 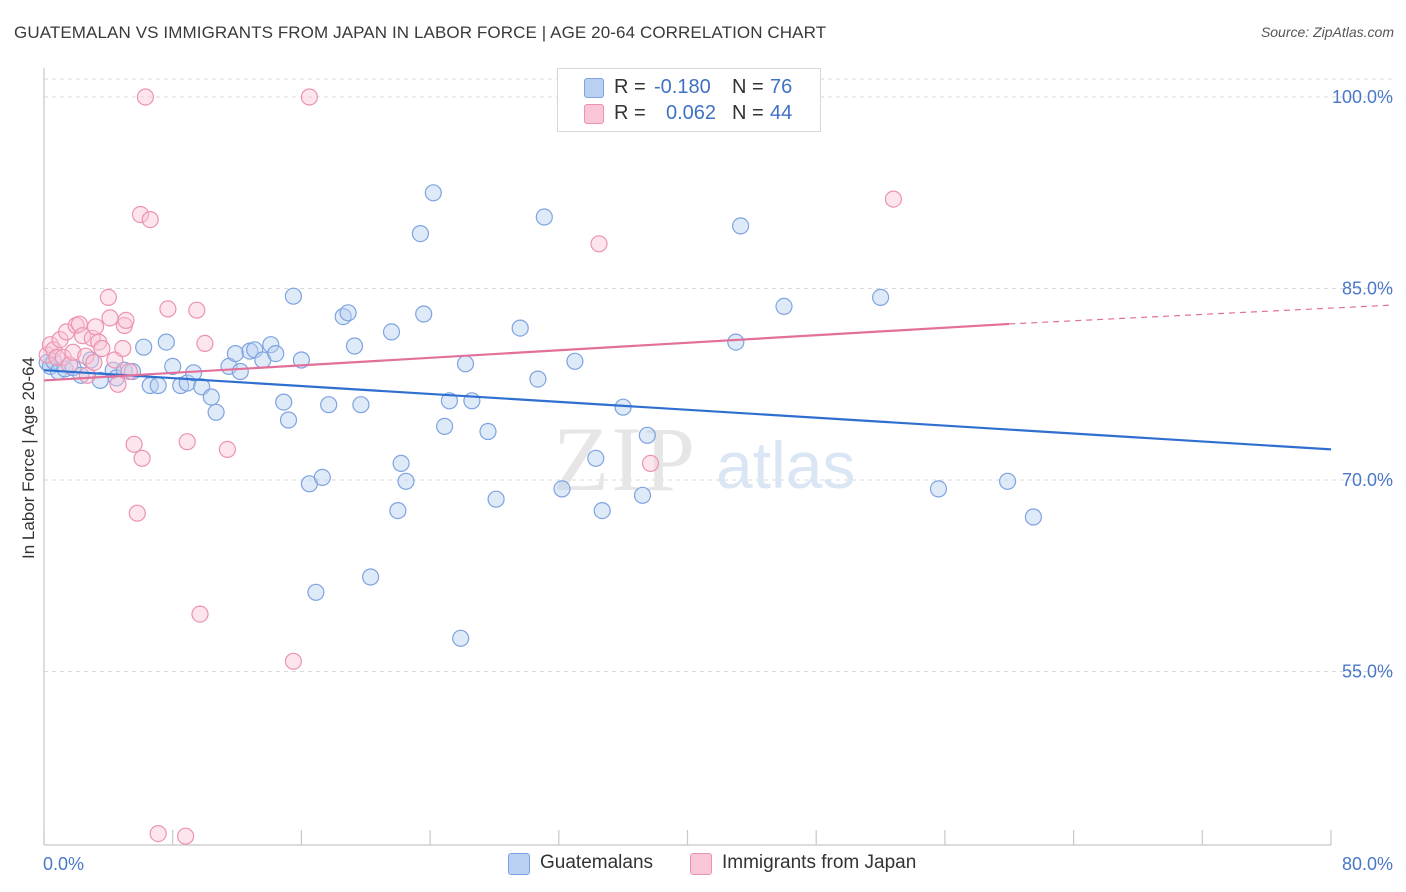 I want to click on watermark-zip: ZIP, so click(x=625, y=459).